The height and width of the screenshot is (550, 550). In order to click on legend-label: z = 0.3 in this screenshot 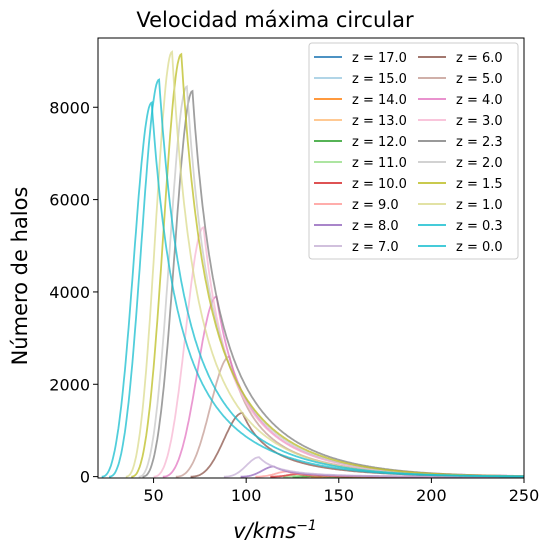, I will do `click(479, 226)`.